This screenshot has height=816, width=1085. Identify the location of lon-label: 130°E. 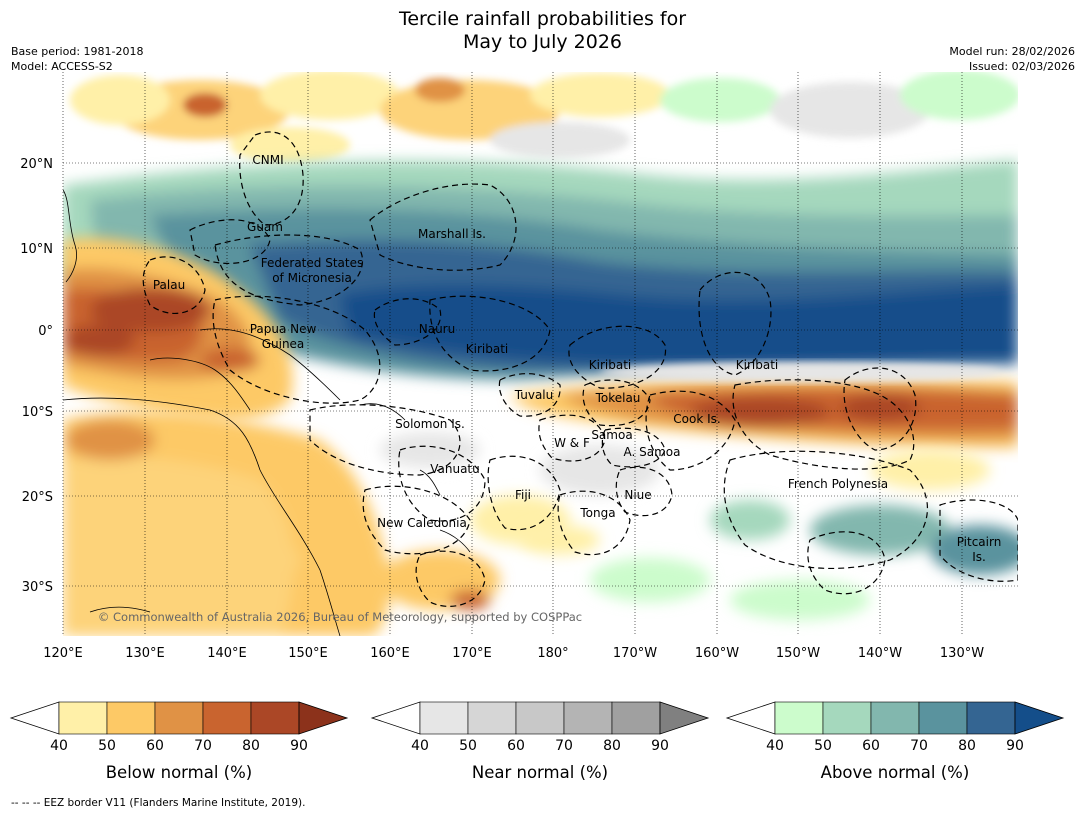
(145, 653).